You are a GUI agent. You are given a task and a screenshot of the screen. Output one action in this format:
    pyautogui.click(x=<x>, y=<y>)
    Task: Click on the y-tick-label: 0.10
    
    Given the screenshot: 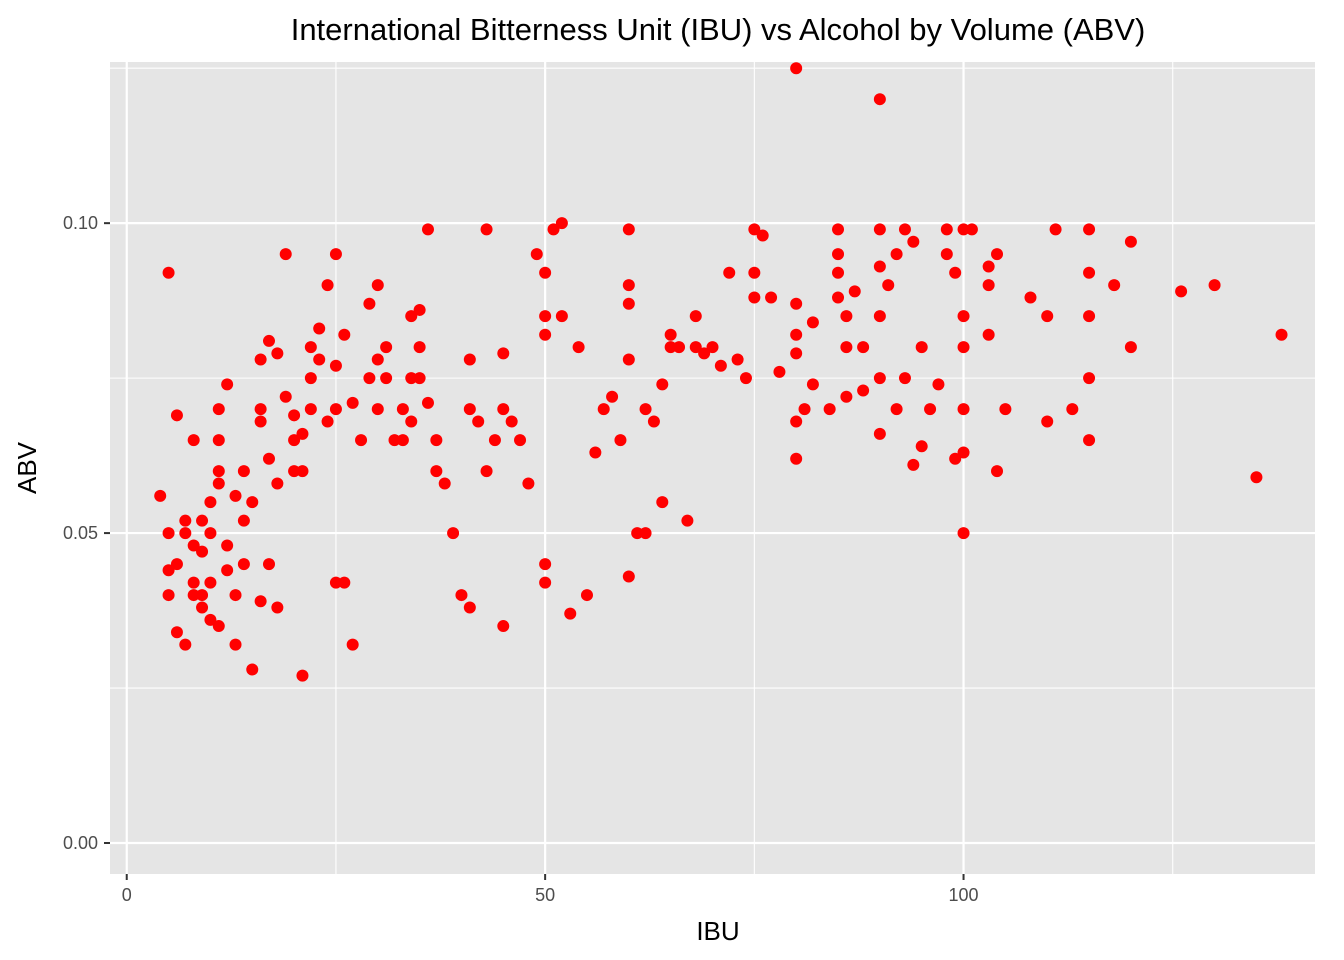 What is the action you would take?
    pyautogui.click(x=80, y=223)
    